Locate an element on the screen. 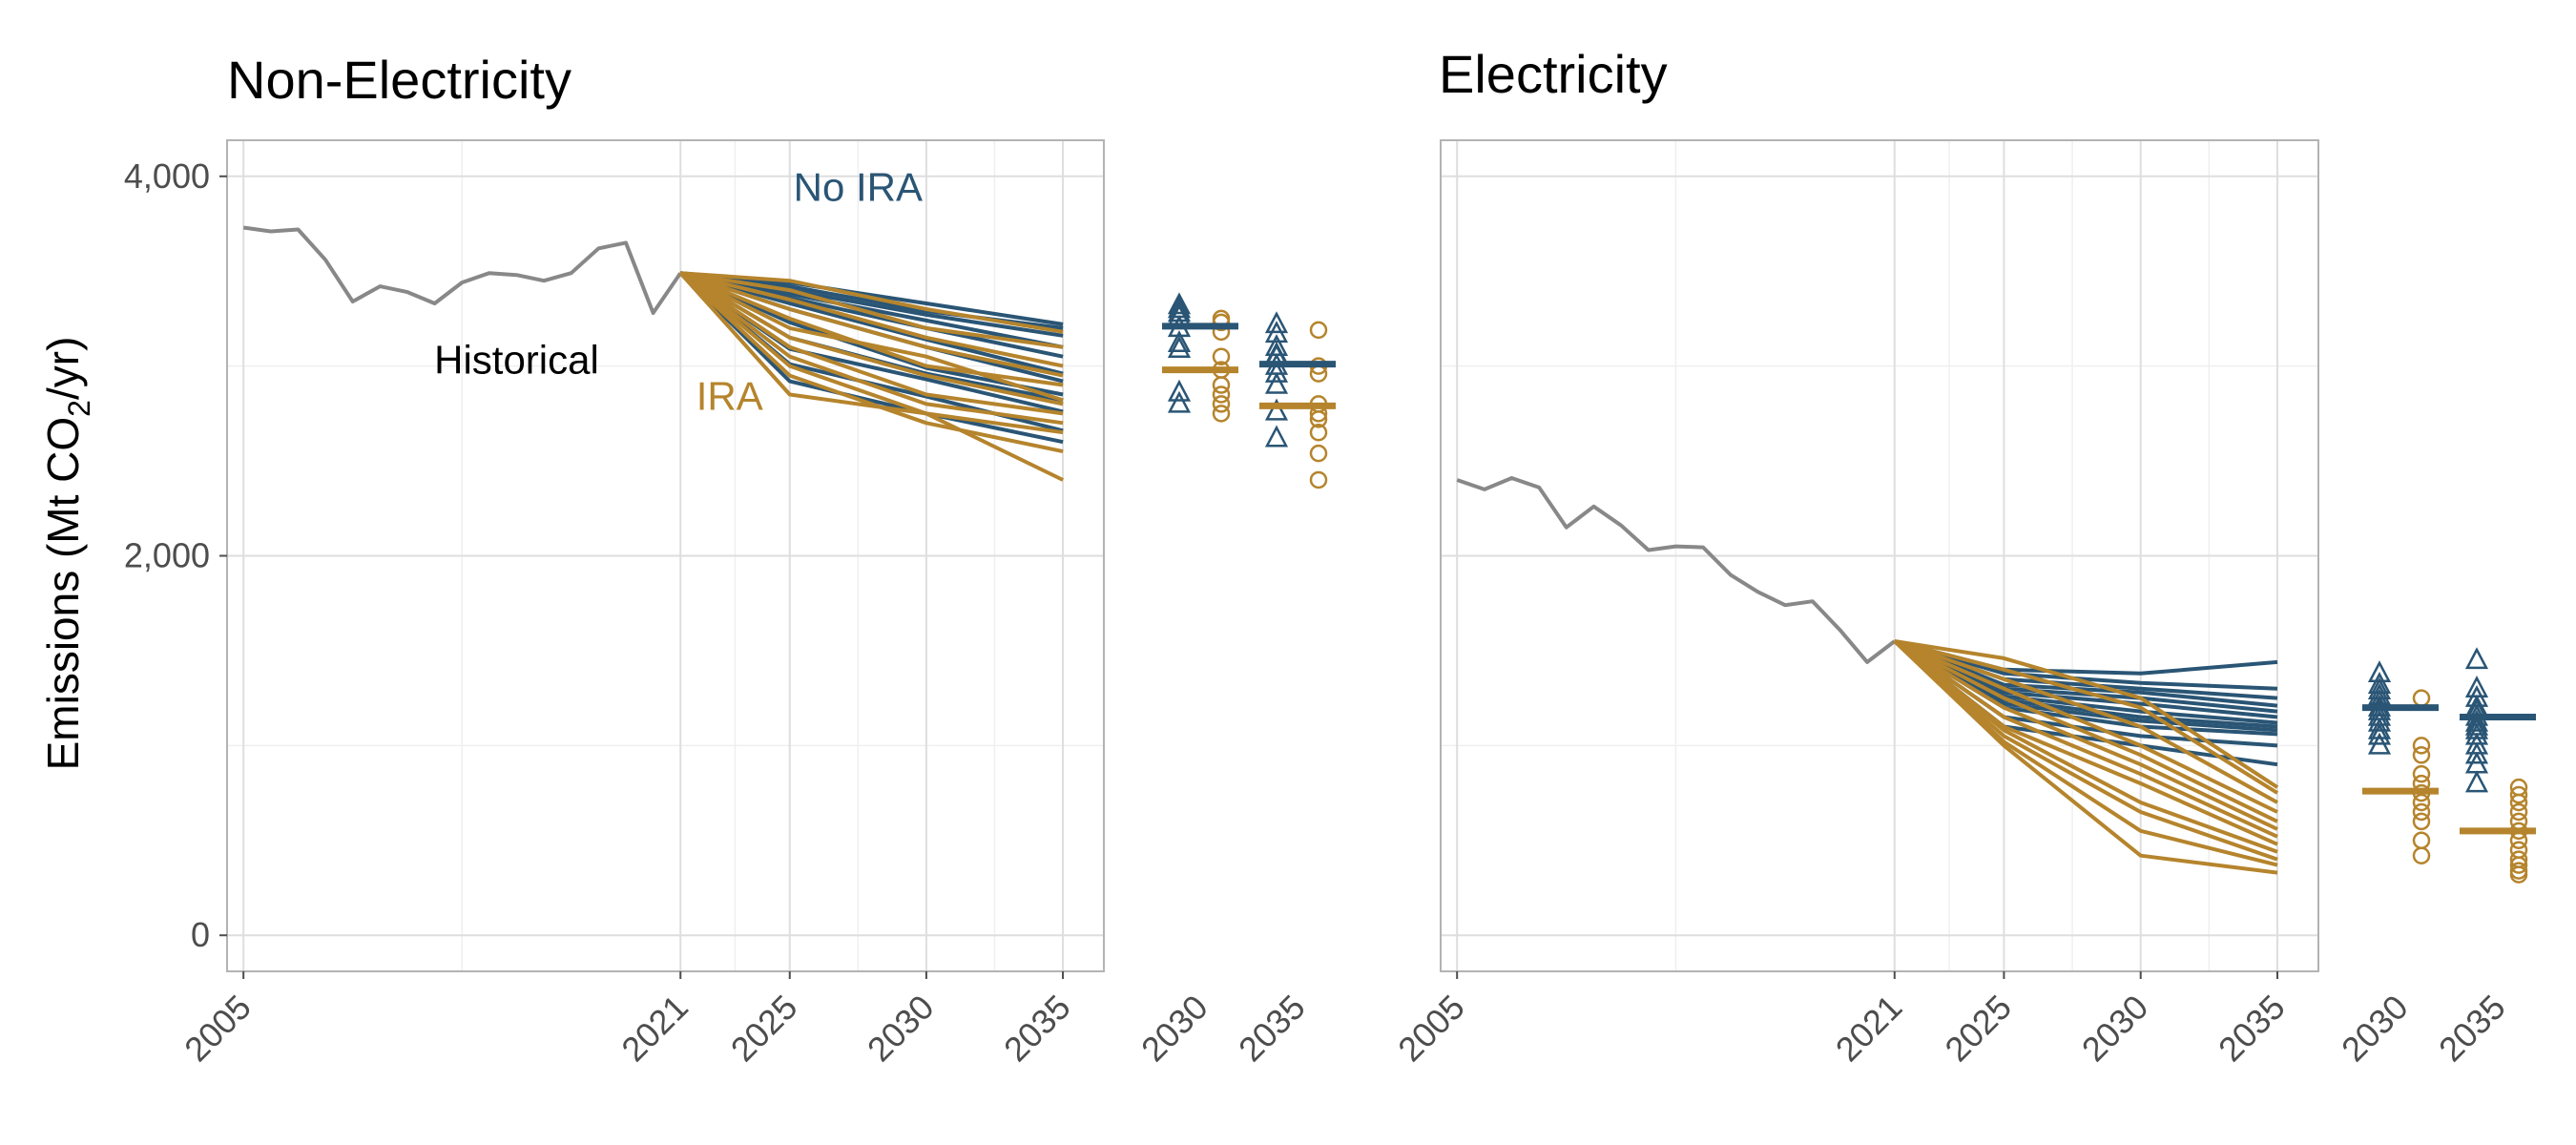 This screenshot has height=1145, width=2576. y-tick-label: 2,000 is located at coordinates (167, 555).